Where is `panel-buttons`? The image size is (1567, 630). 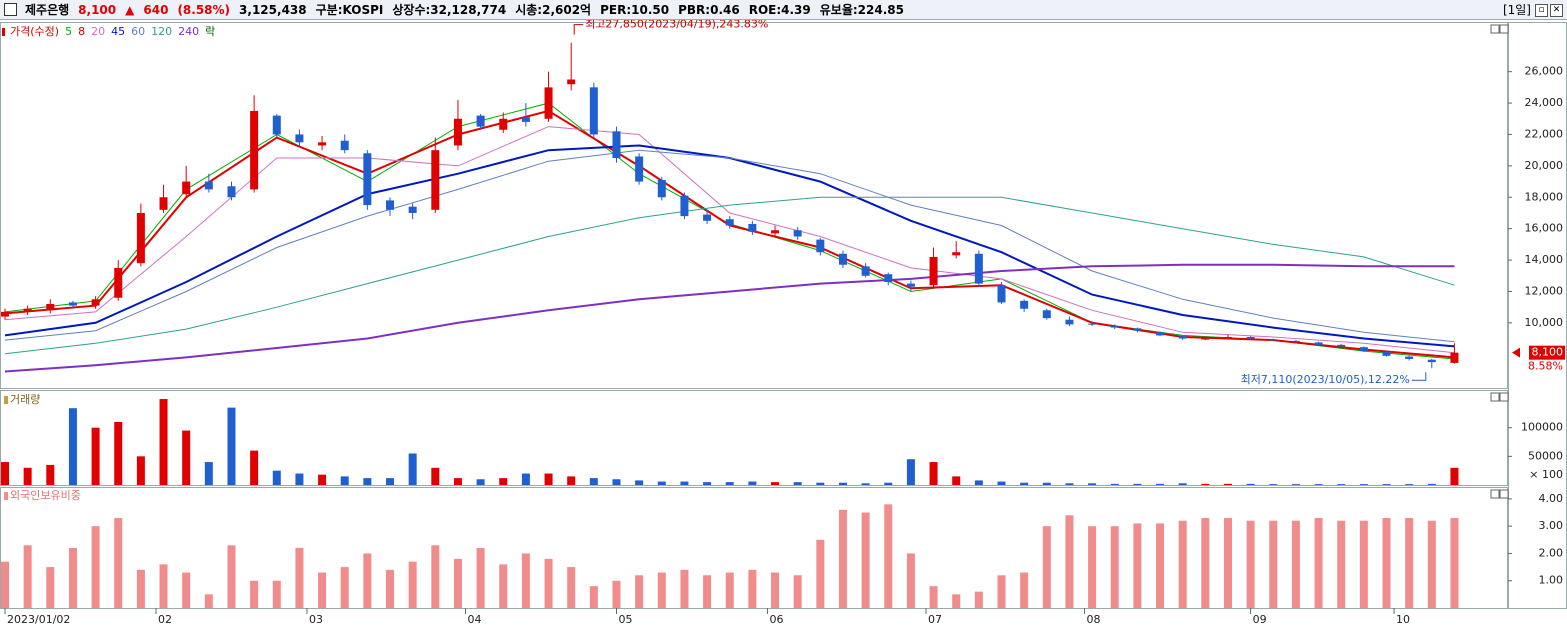
panel-buttons is located at coordinates (1499, 261).